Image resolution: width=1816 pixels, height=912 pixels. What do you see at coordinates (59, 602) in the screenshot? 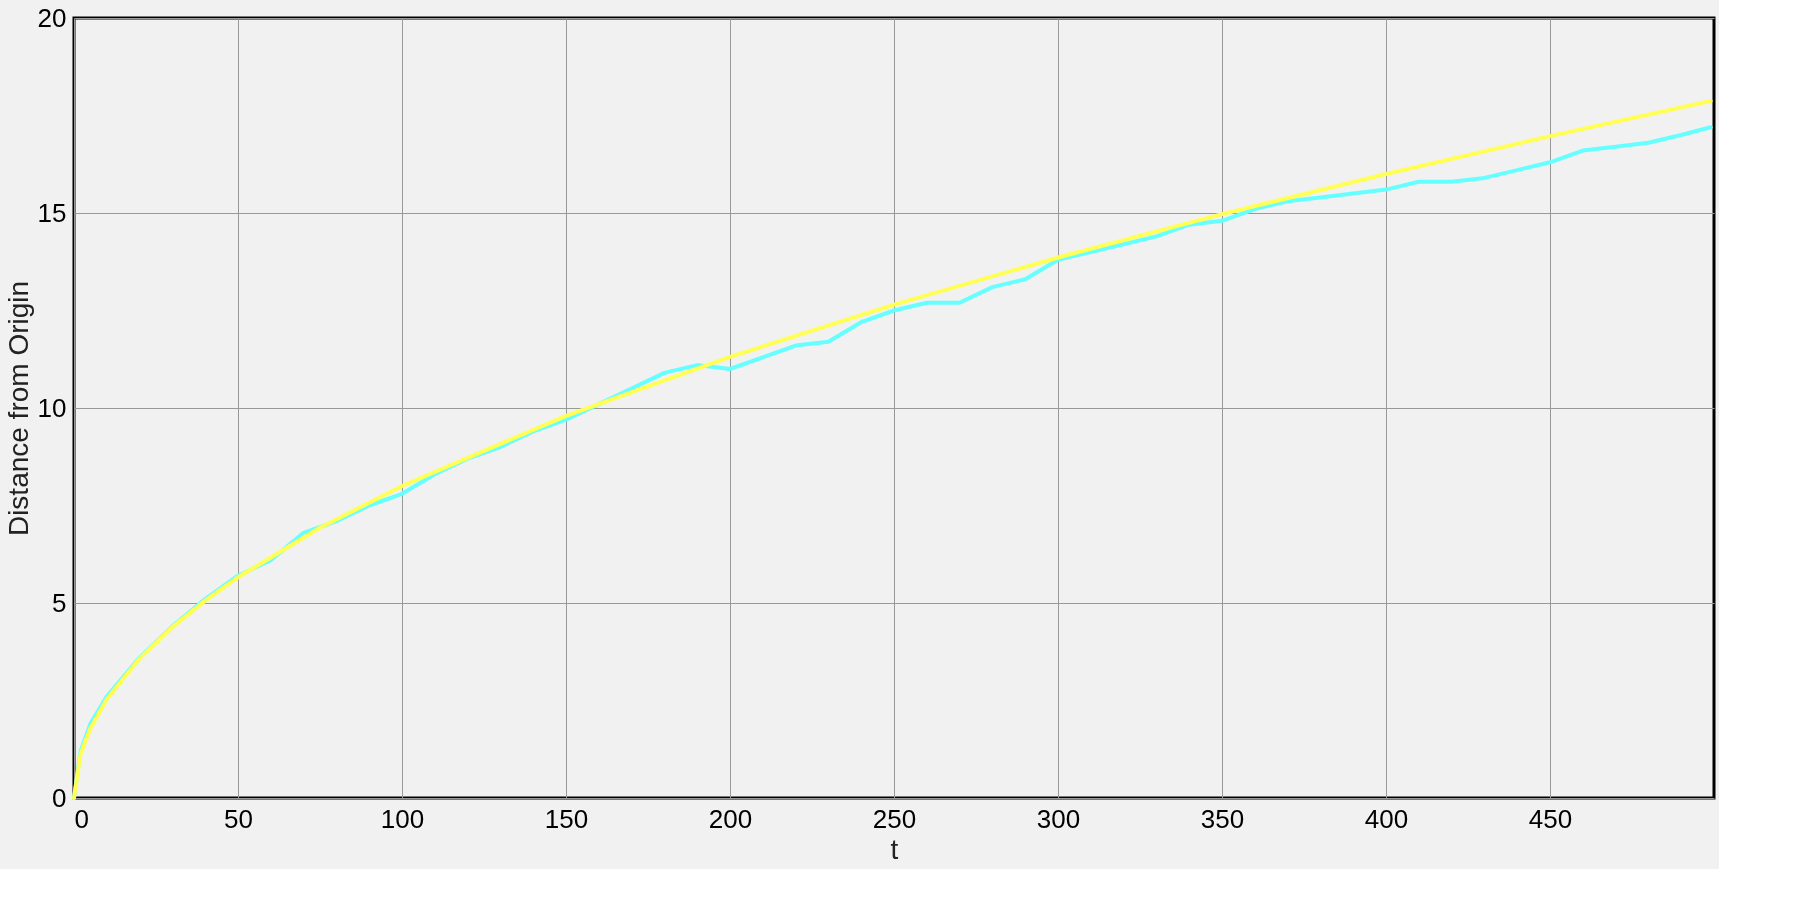
I see `y-tick-label: 5` at bounding box center [59, 602].